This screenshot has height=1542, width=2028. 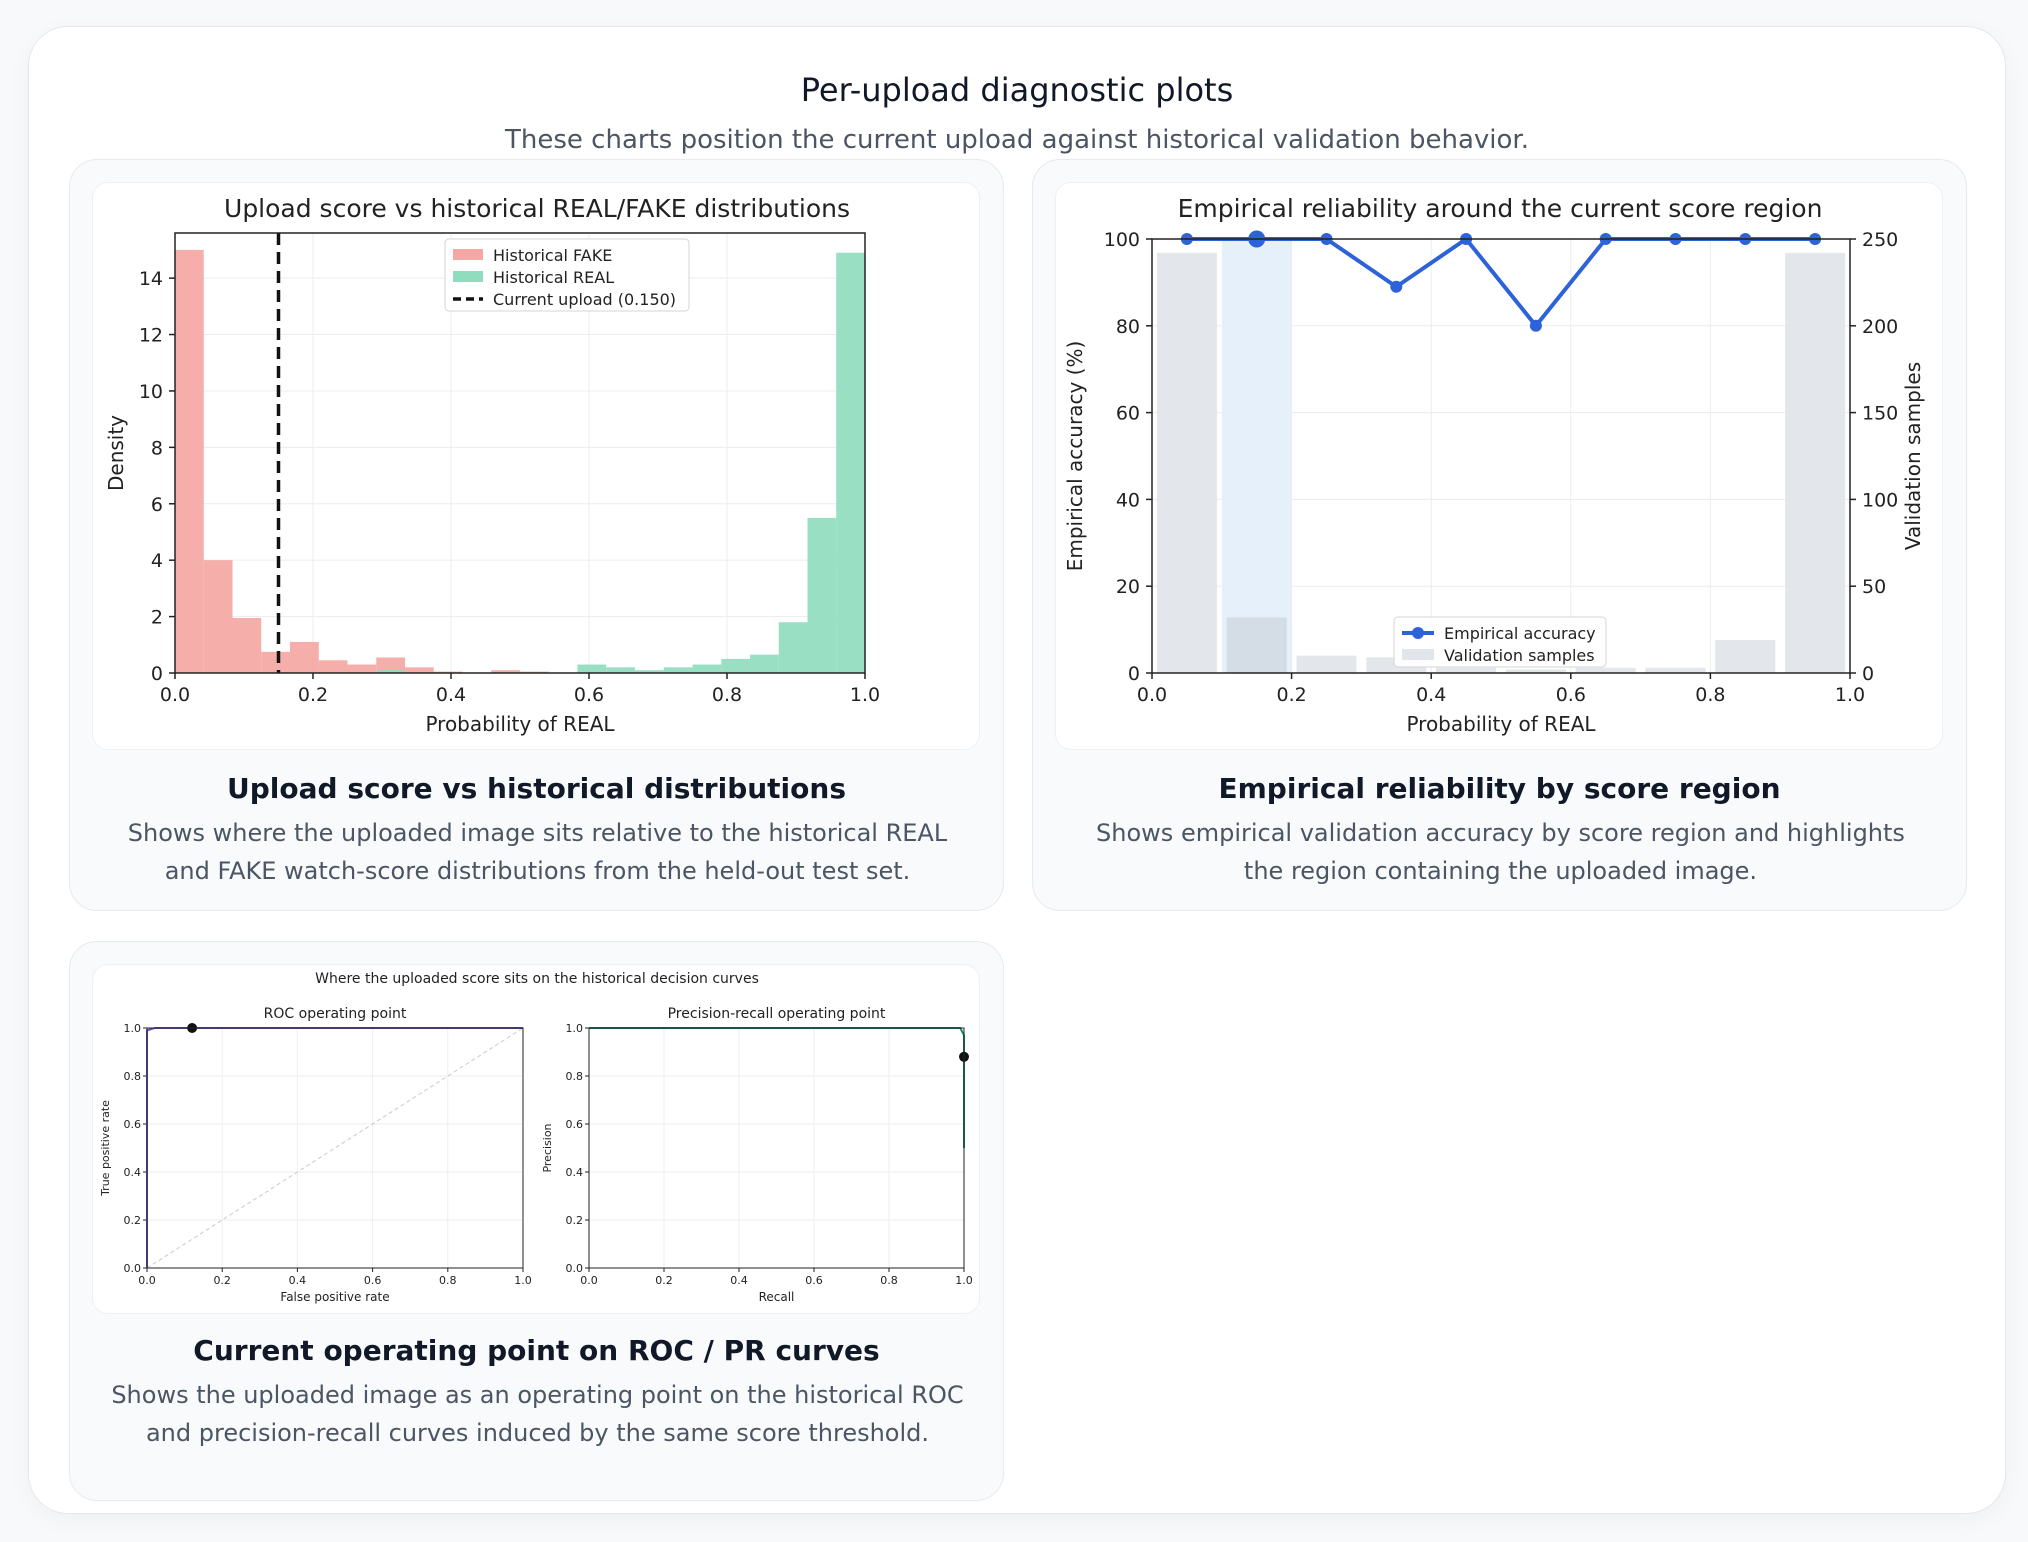 What do you see at coordinates (1128, 500) in the screenshot?
I see `y-tick-label: 40` at bounding box center [1128, 500].